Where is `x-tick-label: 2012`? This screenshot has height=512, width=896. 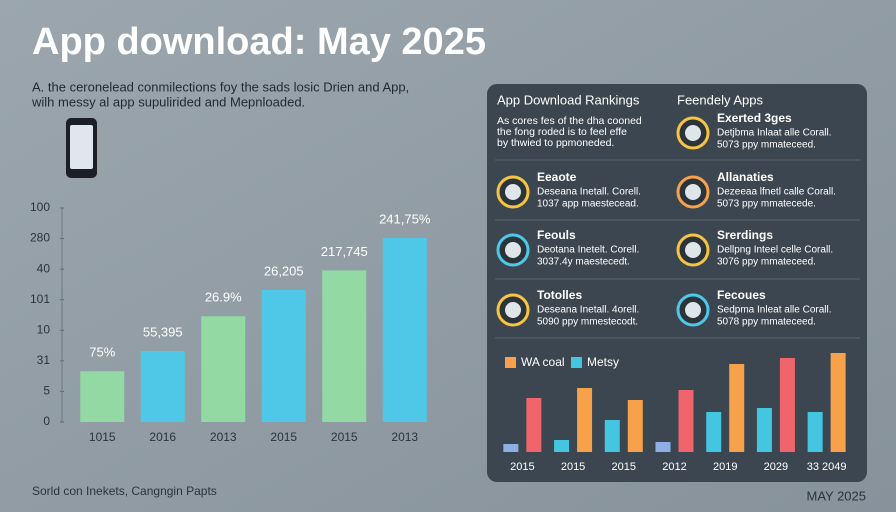 x-tick-label: 2012 is located at coordinates (674, 467).